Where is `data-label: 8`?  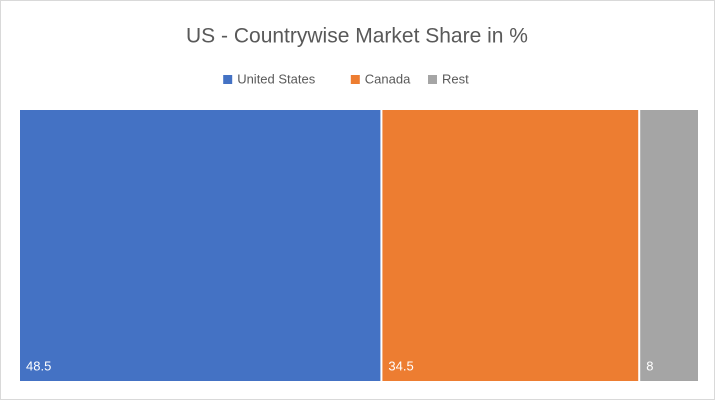 data-label: 8 is located at coordinates (649, 365).